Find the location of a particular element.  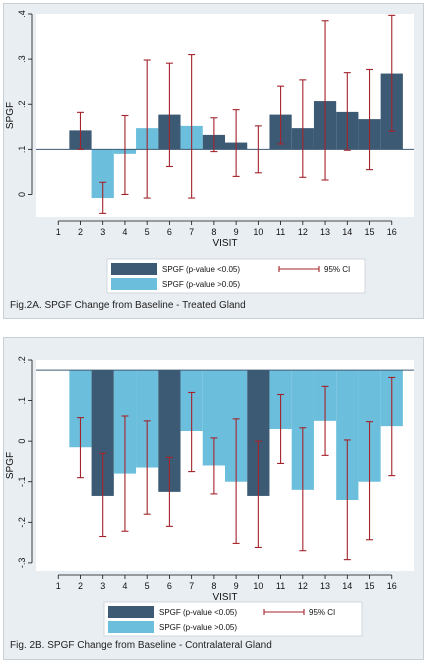

chart-a-bar is located at coordinates (102, 174).